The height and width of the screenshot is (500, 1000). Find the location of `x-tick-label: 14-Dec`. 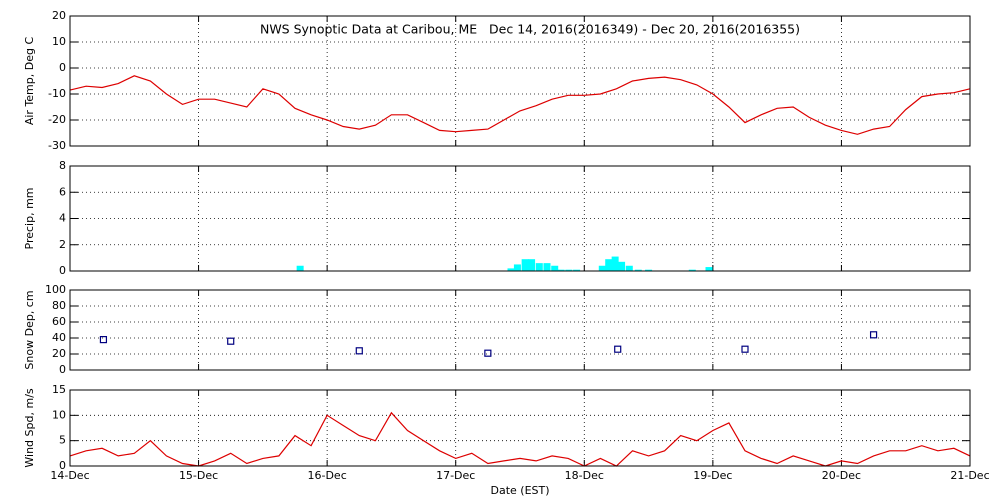

x-tick-label: 14-Dec is located at coordinates (69, 475).